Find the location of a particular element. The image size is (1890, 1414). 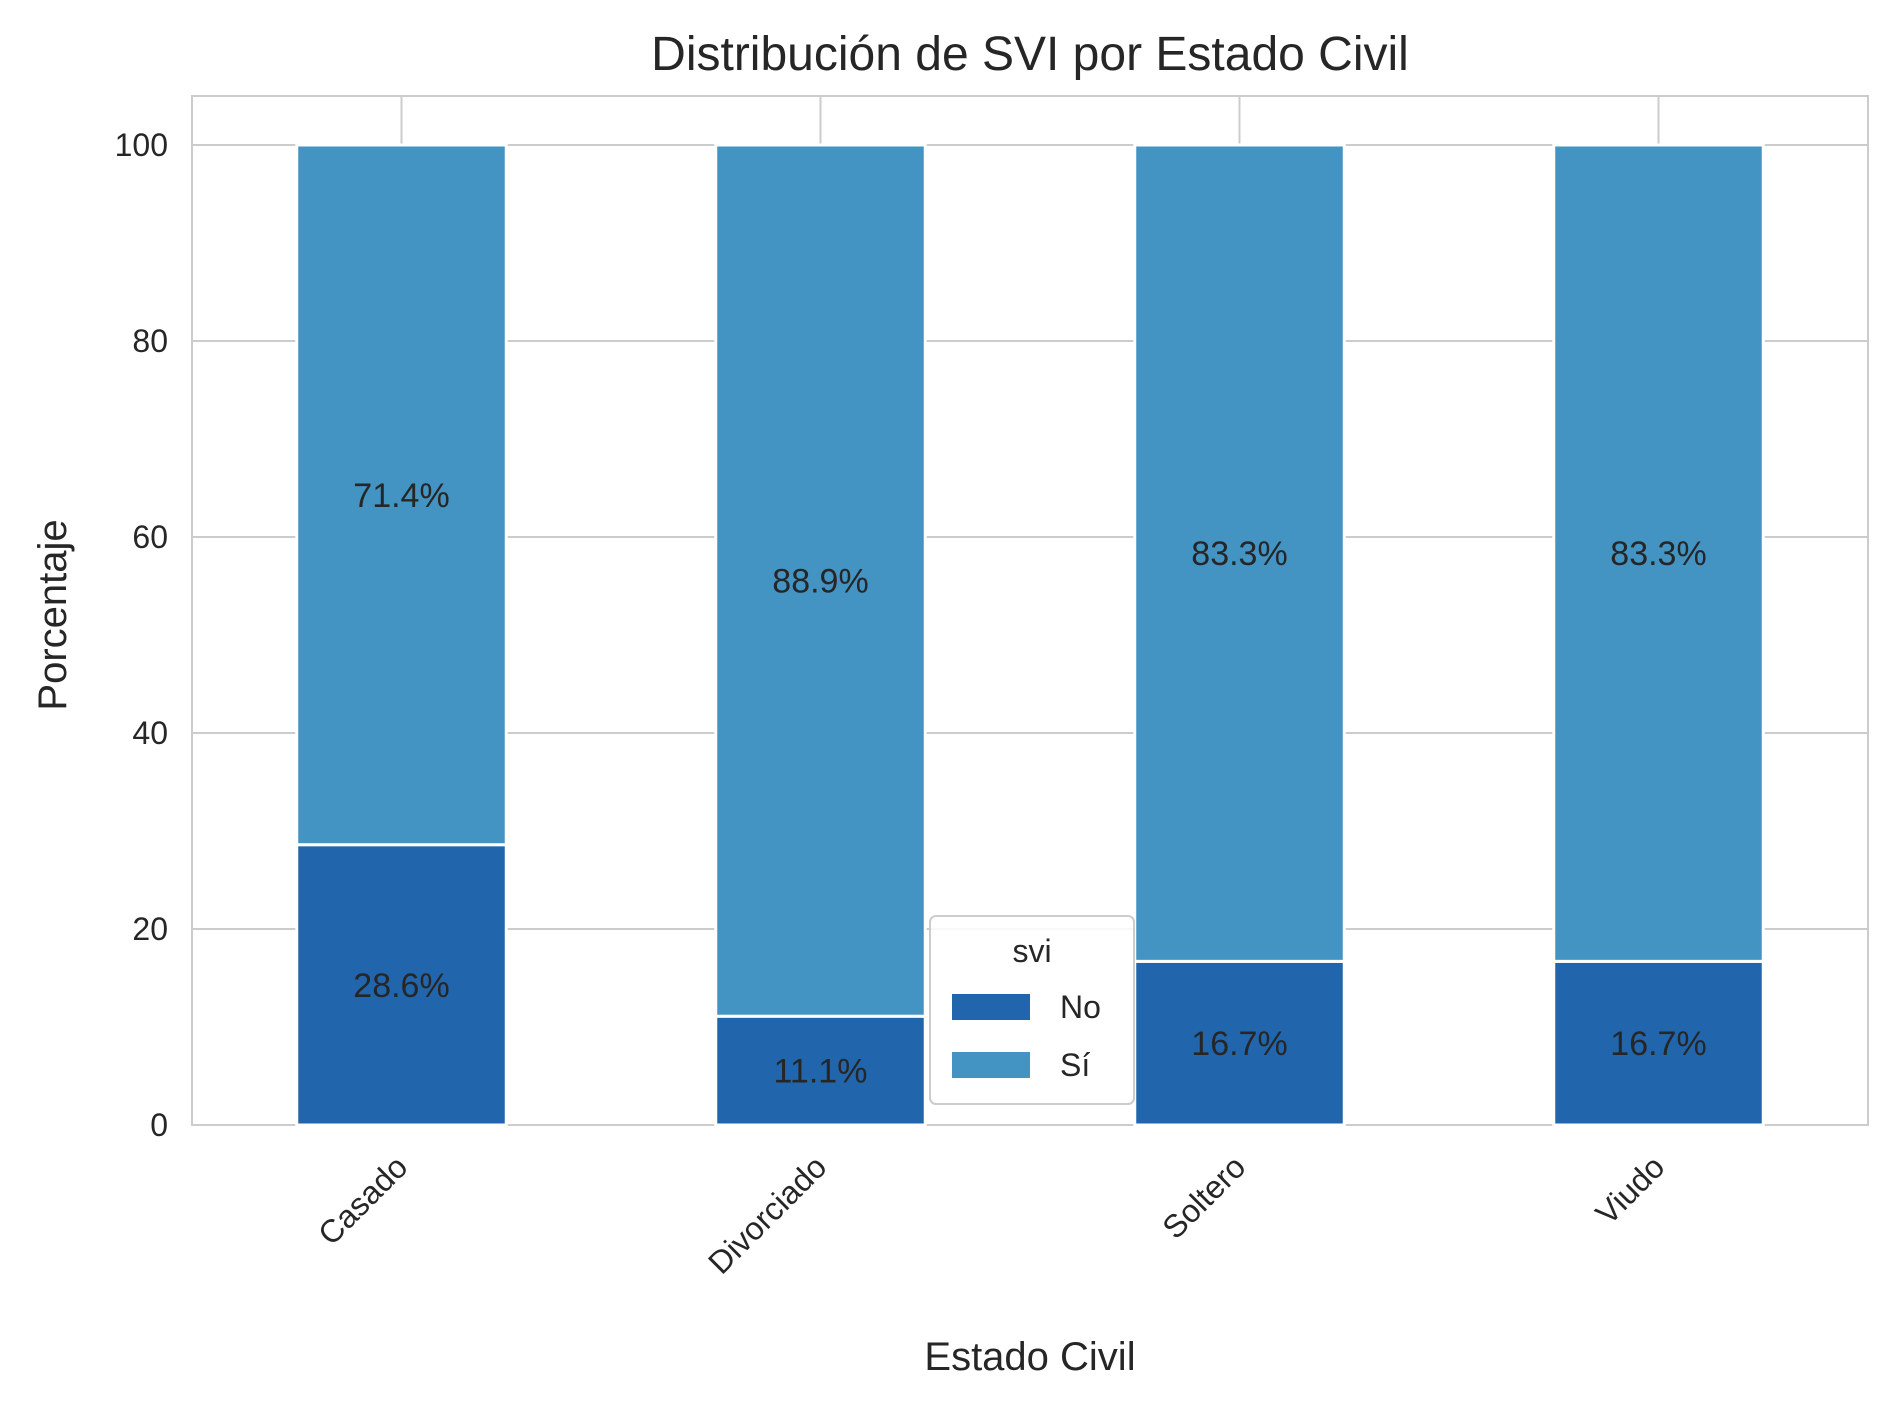

chart-title: Distribución de SVI por Estado Civil is located at coordinates (1030, 54).